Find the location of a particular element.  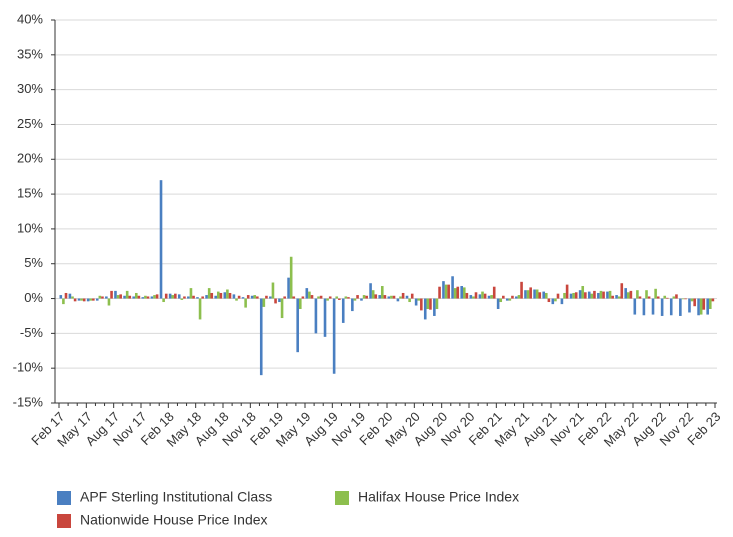

y-tick-label: 25% is located at coordinates (30, 123).